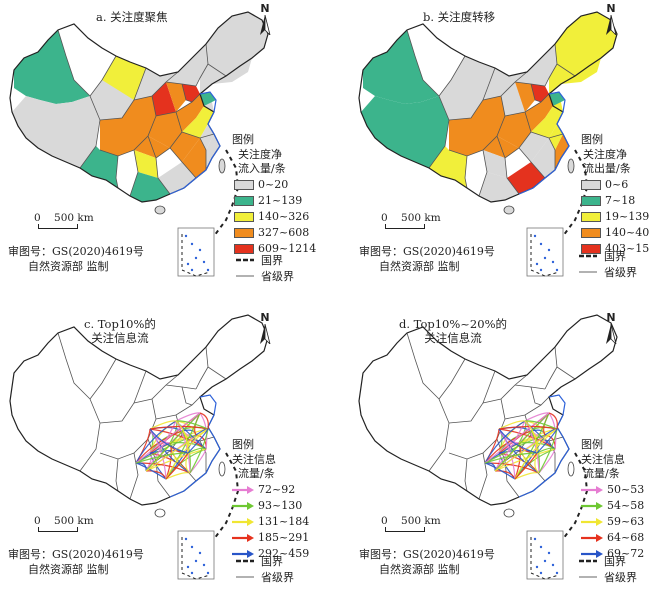  What do you see at coordinates (64, 220) in the screenshot?
I see `scale-bar-a: 0 500 km` at bounding box center [64, 220].